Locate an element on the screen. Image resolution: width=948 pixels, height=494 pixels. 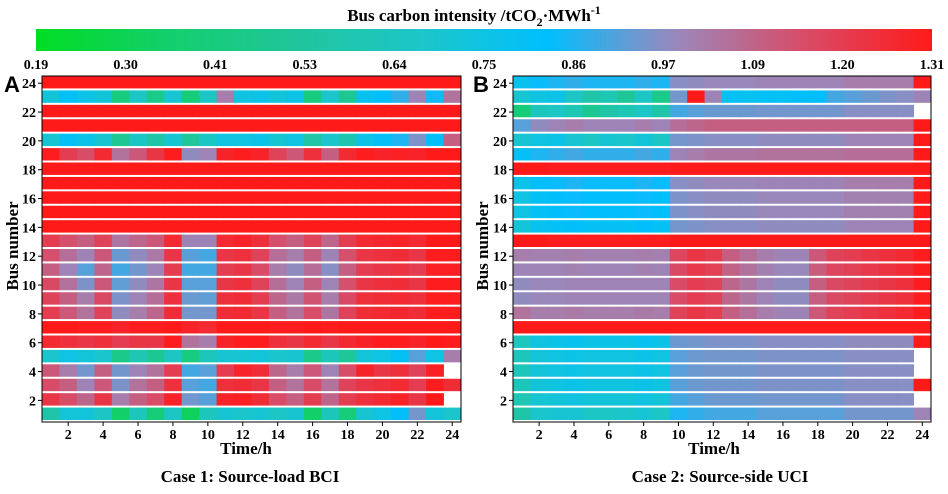
y-tick-label: 24 is located at coordinates (29, 84).